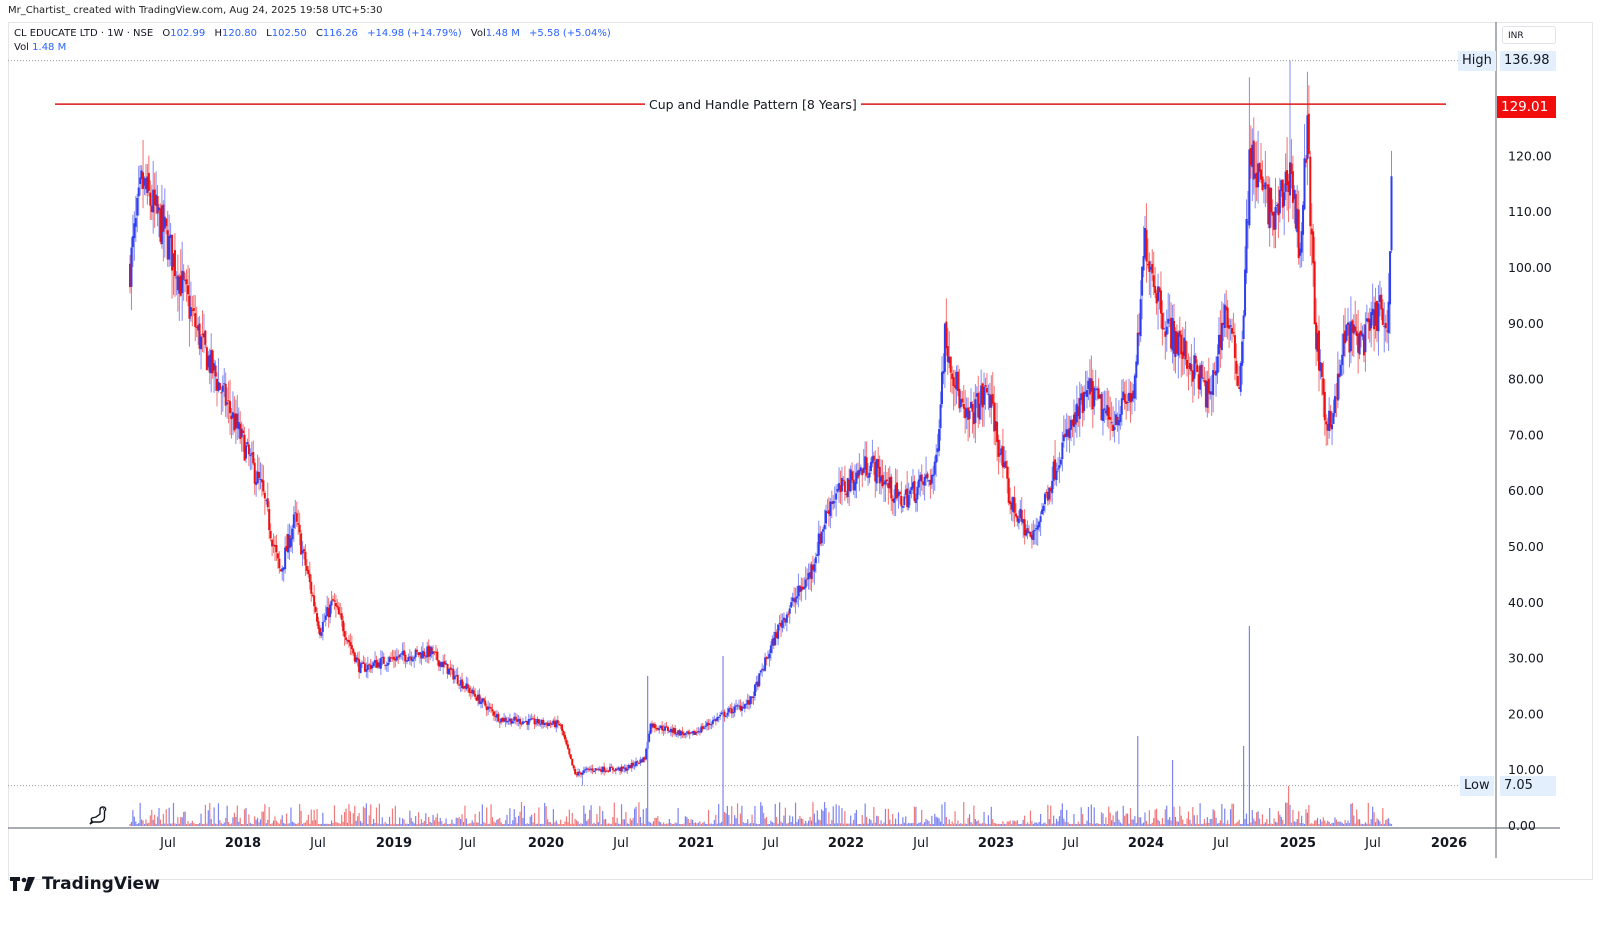 The image size is (1600, 927). I want to click on dinosaur-icon, so click(99, 818).